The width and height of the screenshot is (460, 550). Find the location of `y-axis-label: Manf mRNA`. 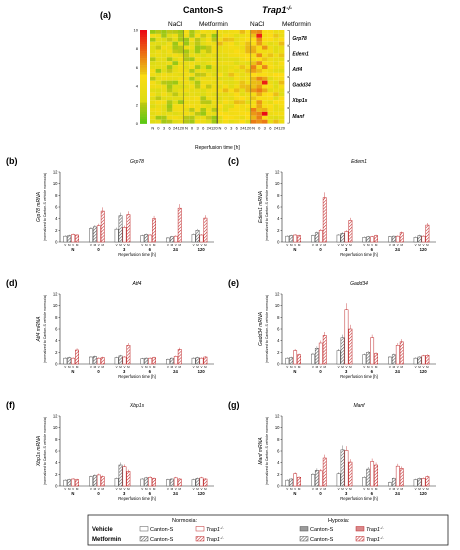

y-axis-label: Manf mRNA is located at coordinates (261, 451).